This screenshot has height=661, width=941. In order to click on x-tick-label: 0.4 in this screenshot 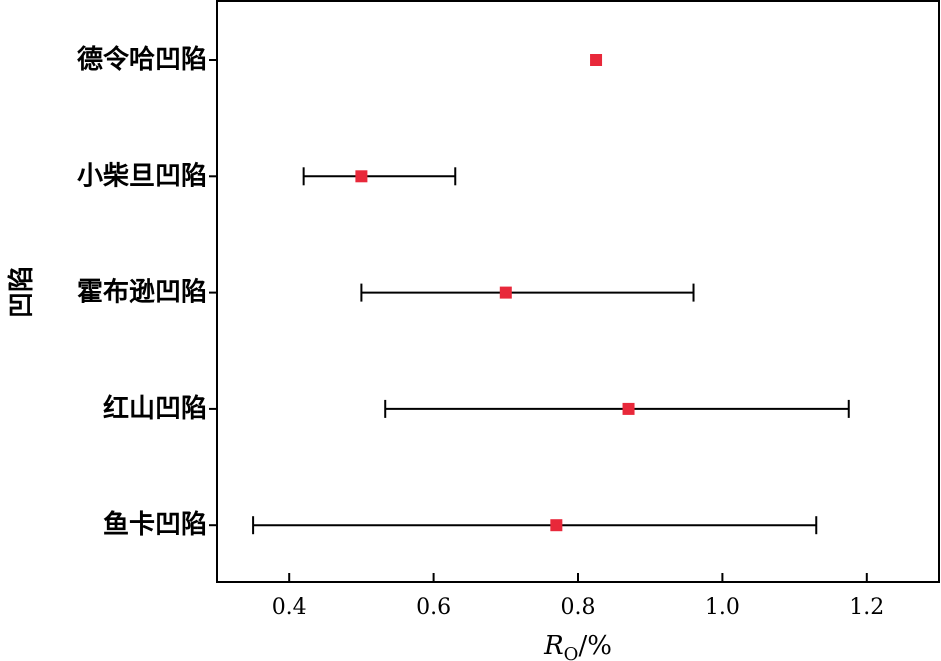, I will do `click(289, 607)`.